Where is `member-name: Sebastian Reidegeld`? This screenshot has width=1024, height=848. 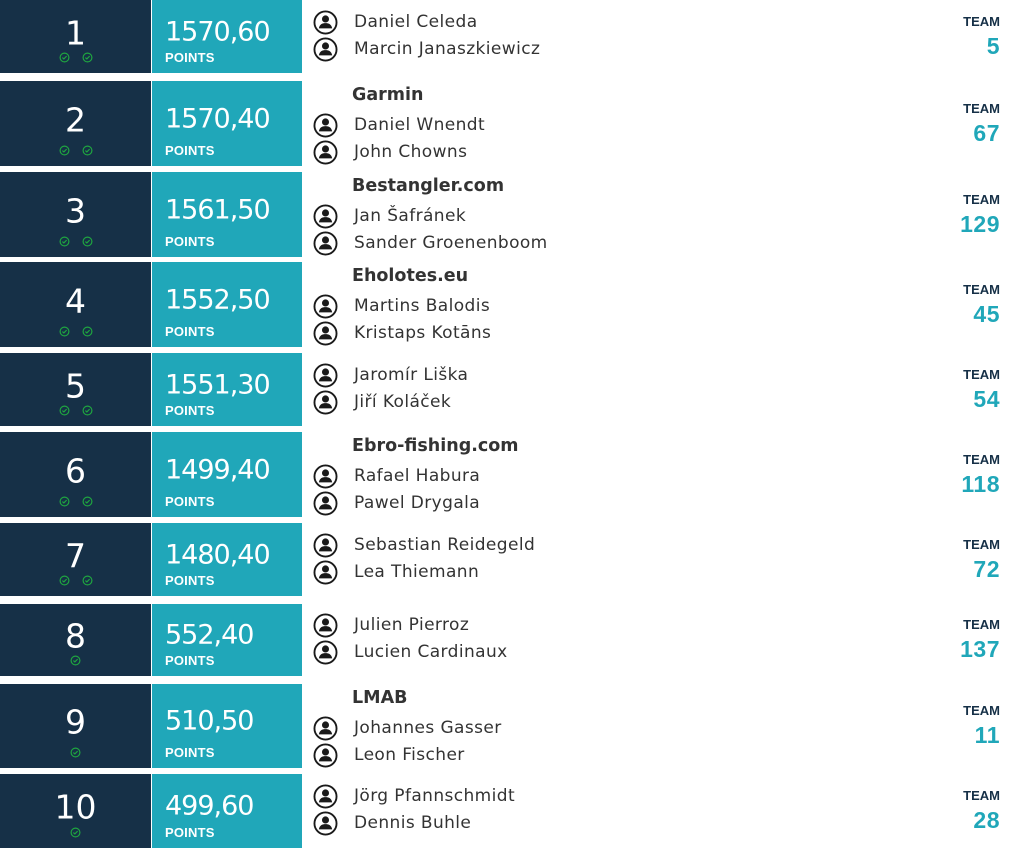
member-name: Sebastian Reidegeld is located at coordinates (445, 545).